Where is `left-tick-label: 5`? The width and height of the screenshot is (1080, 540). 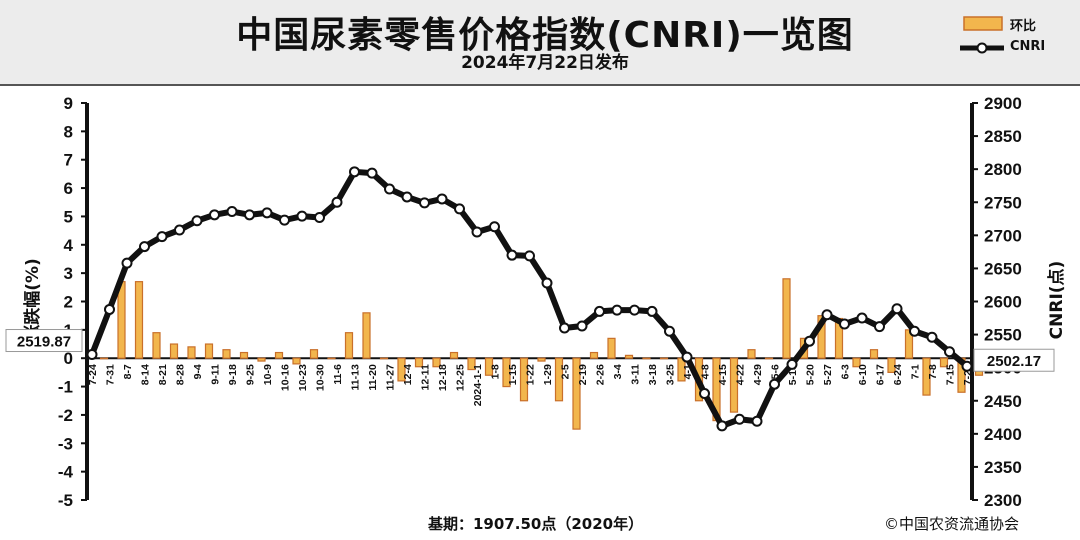
left-tick-label: 5 is located at coordinates (68, 216).